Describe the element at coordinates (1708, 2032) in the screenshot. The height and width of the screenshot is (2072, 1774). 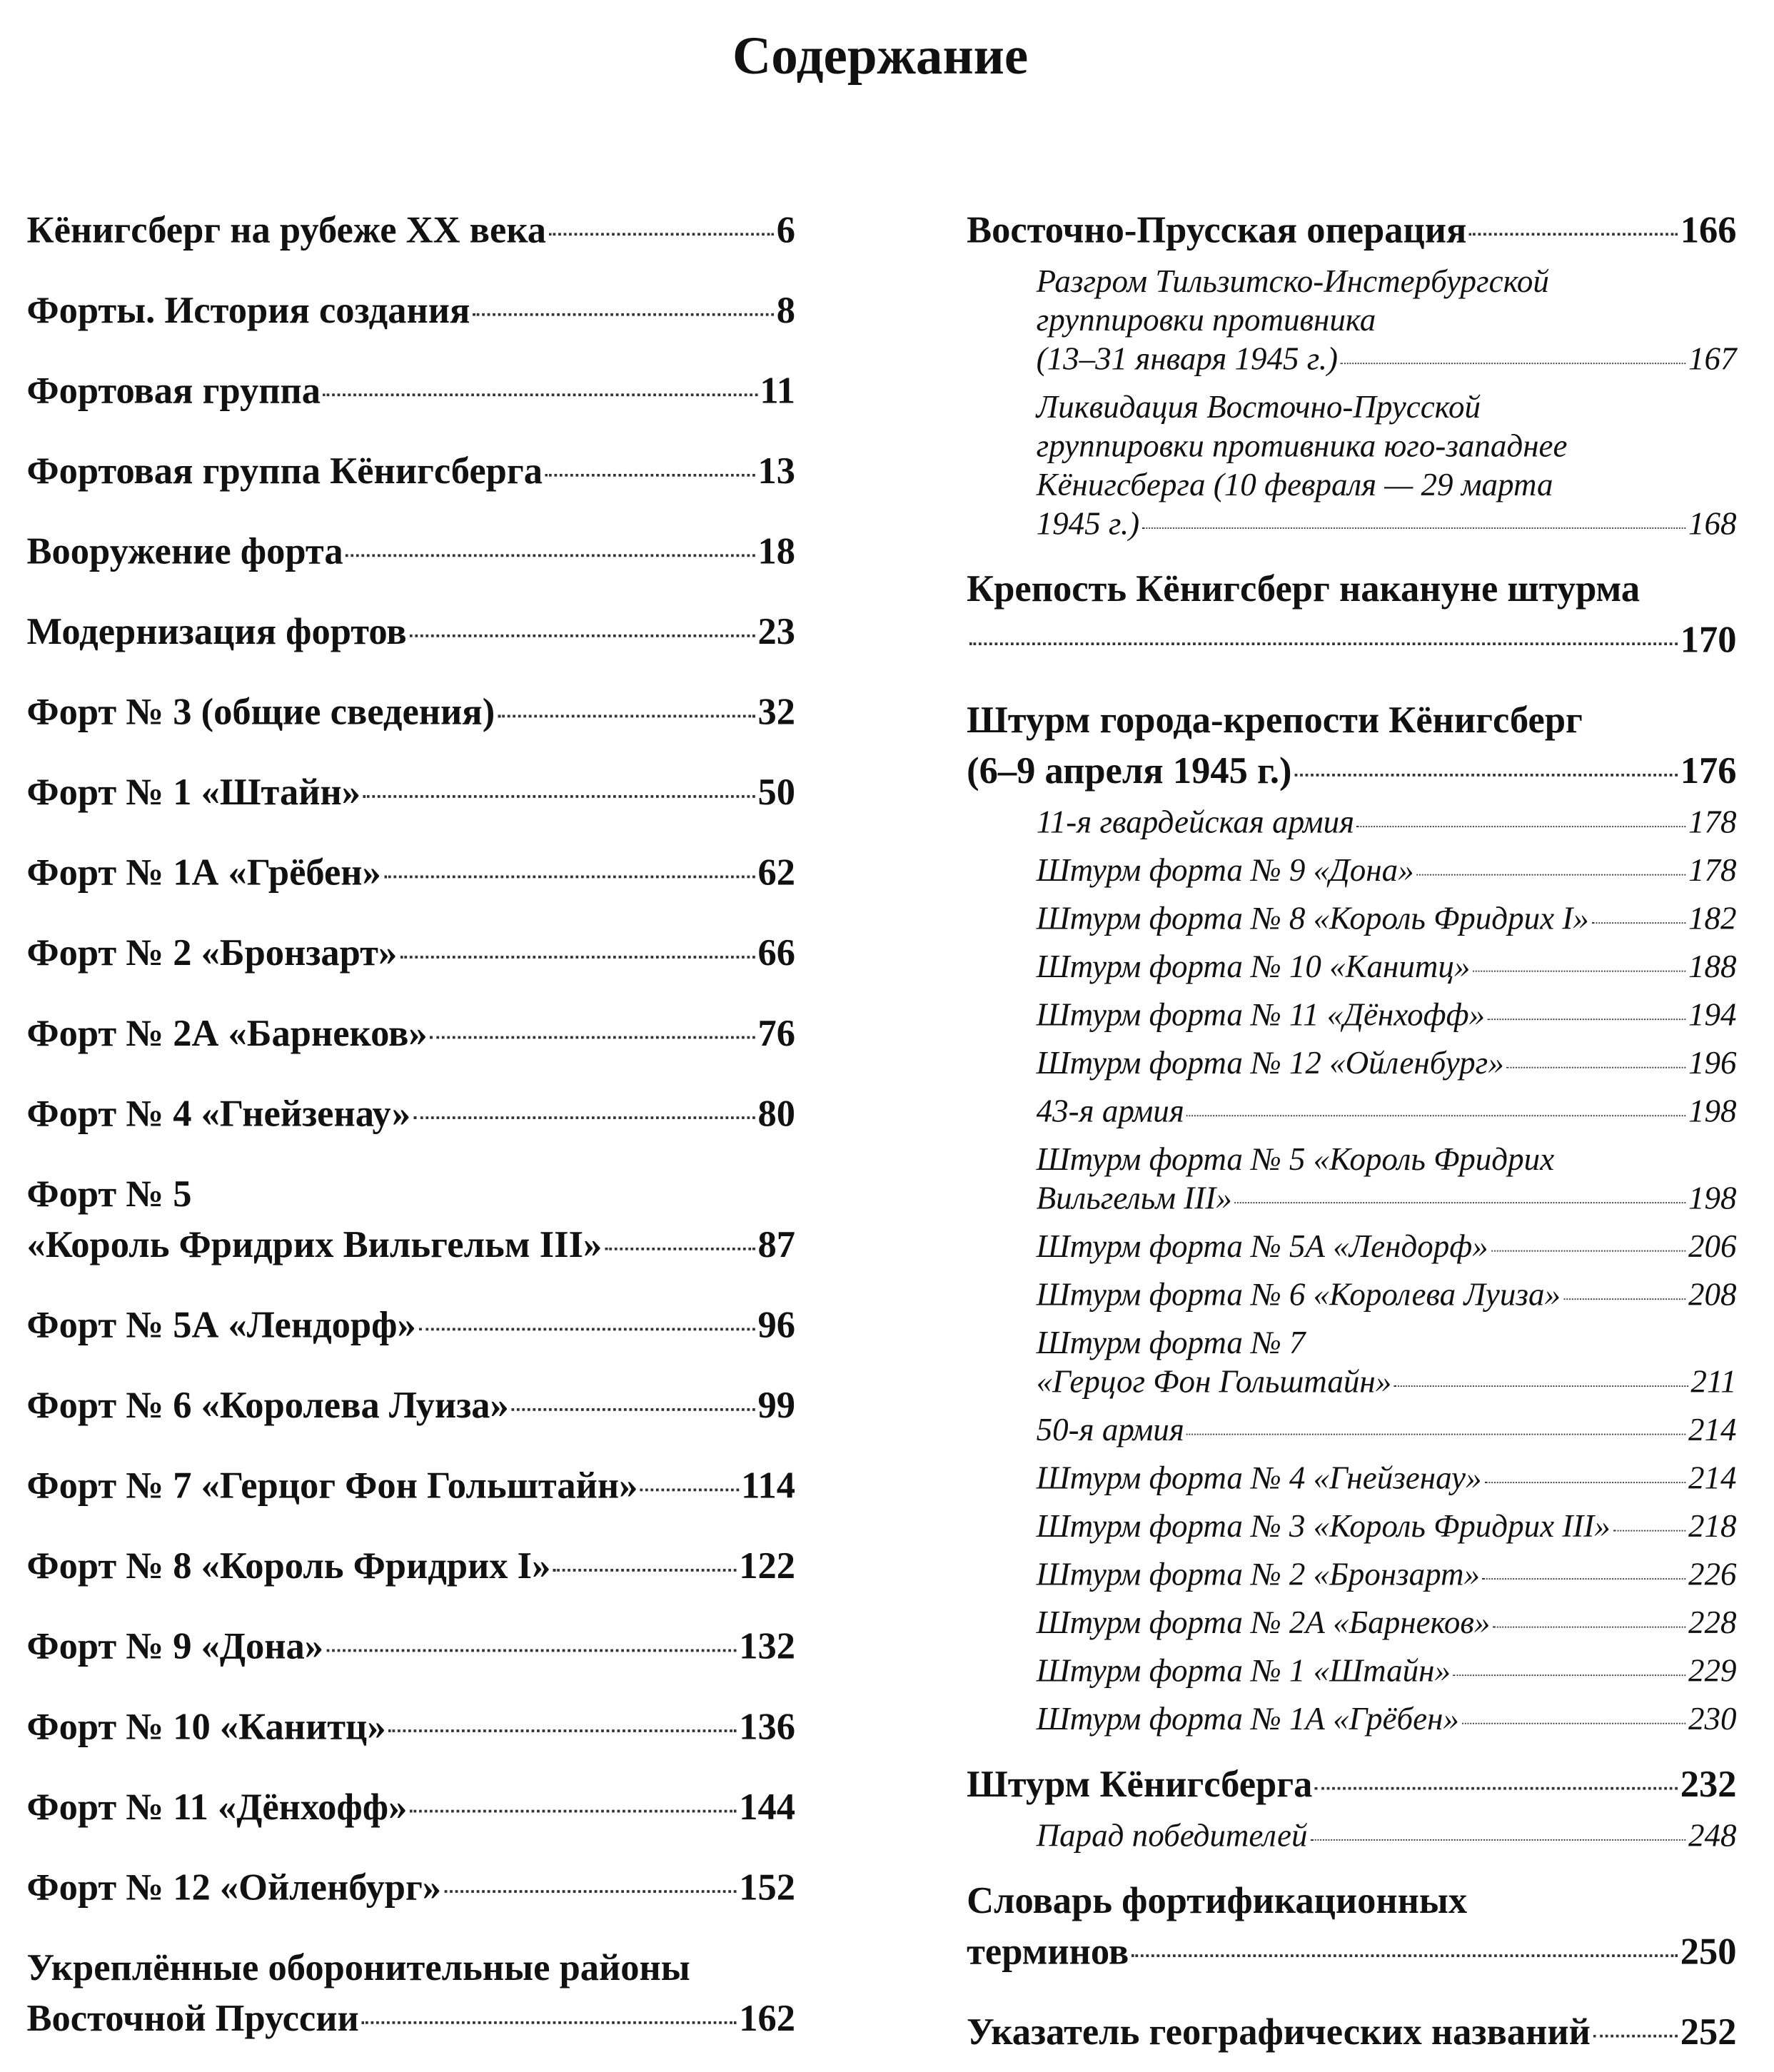
I see `toc-page-number: 252` at that location.